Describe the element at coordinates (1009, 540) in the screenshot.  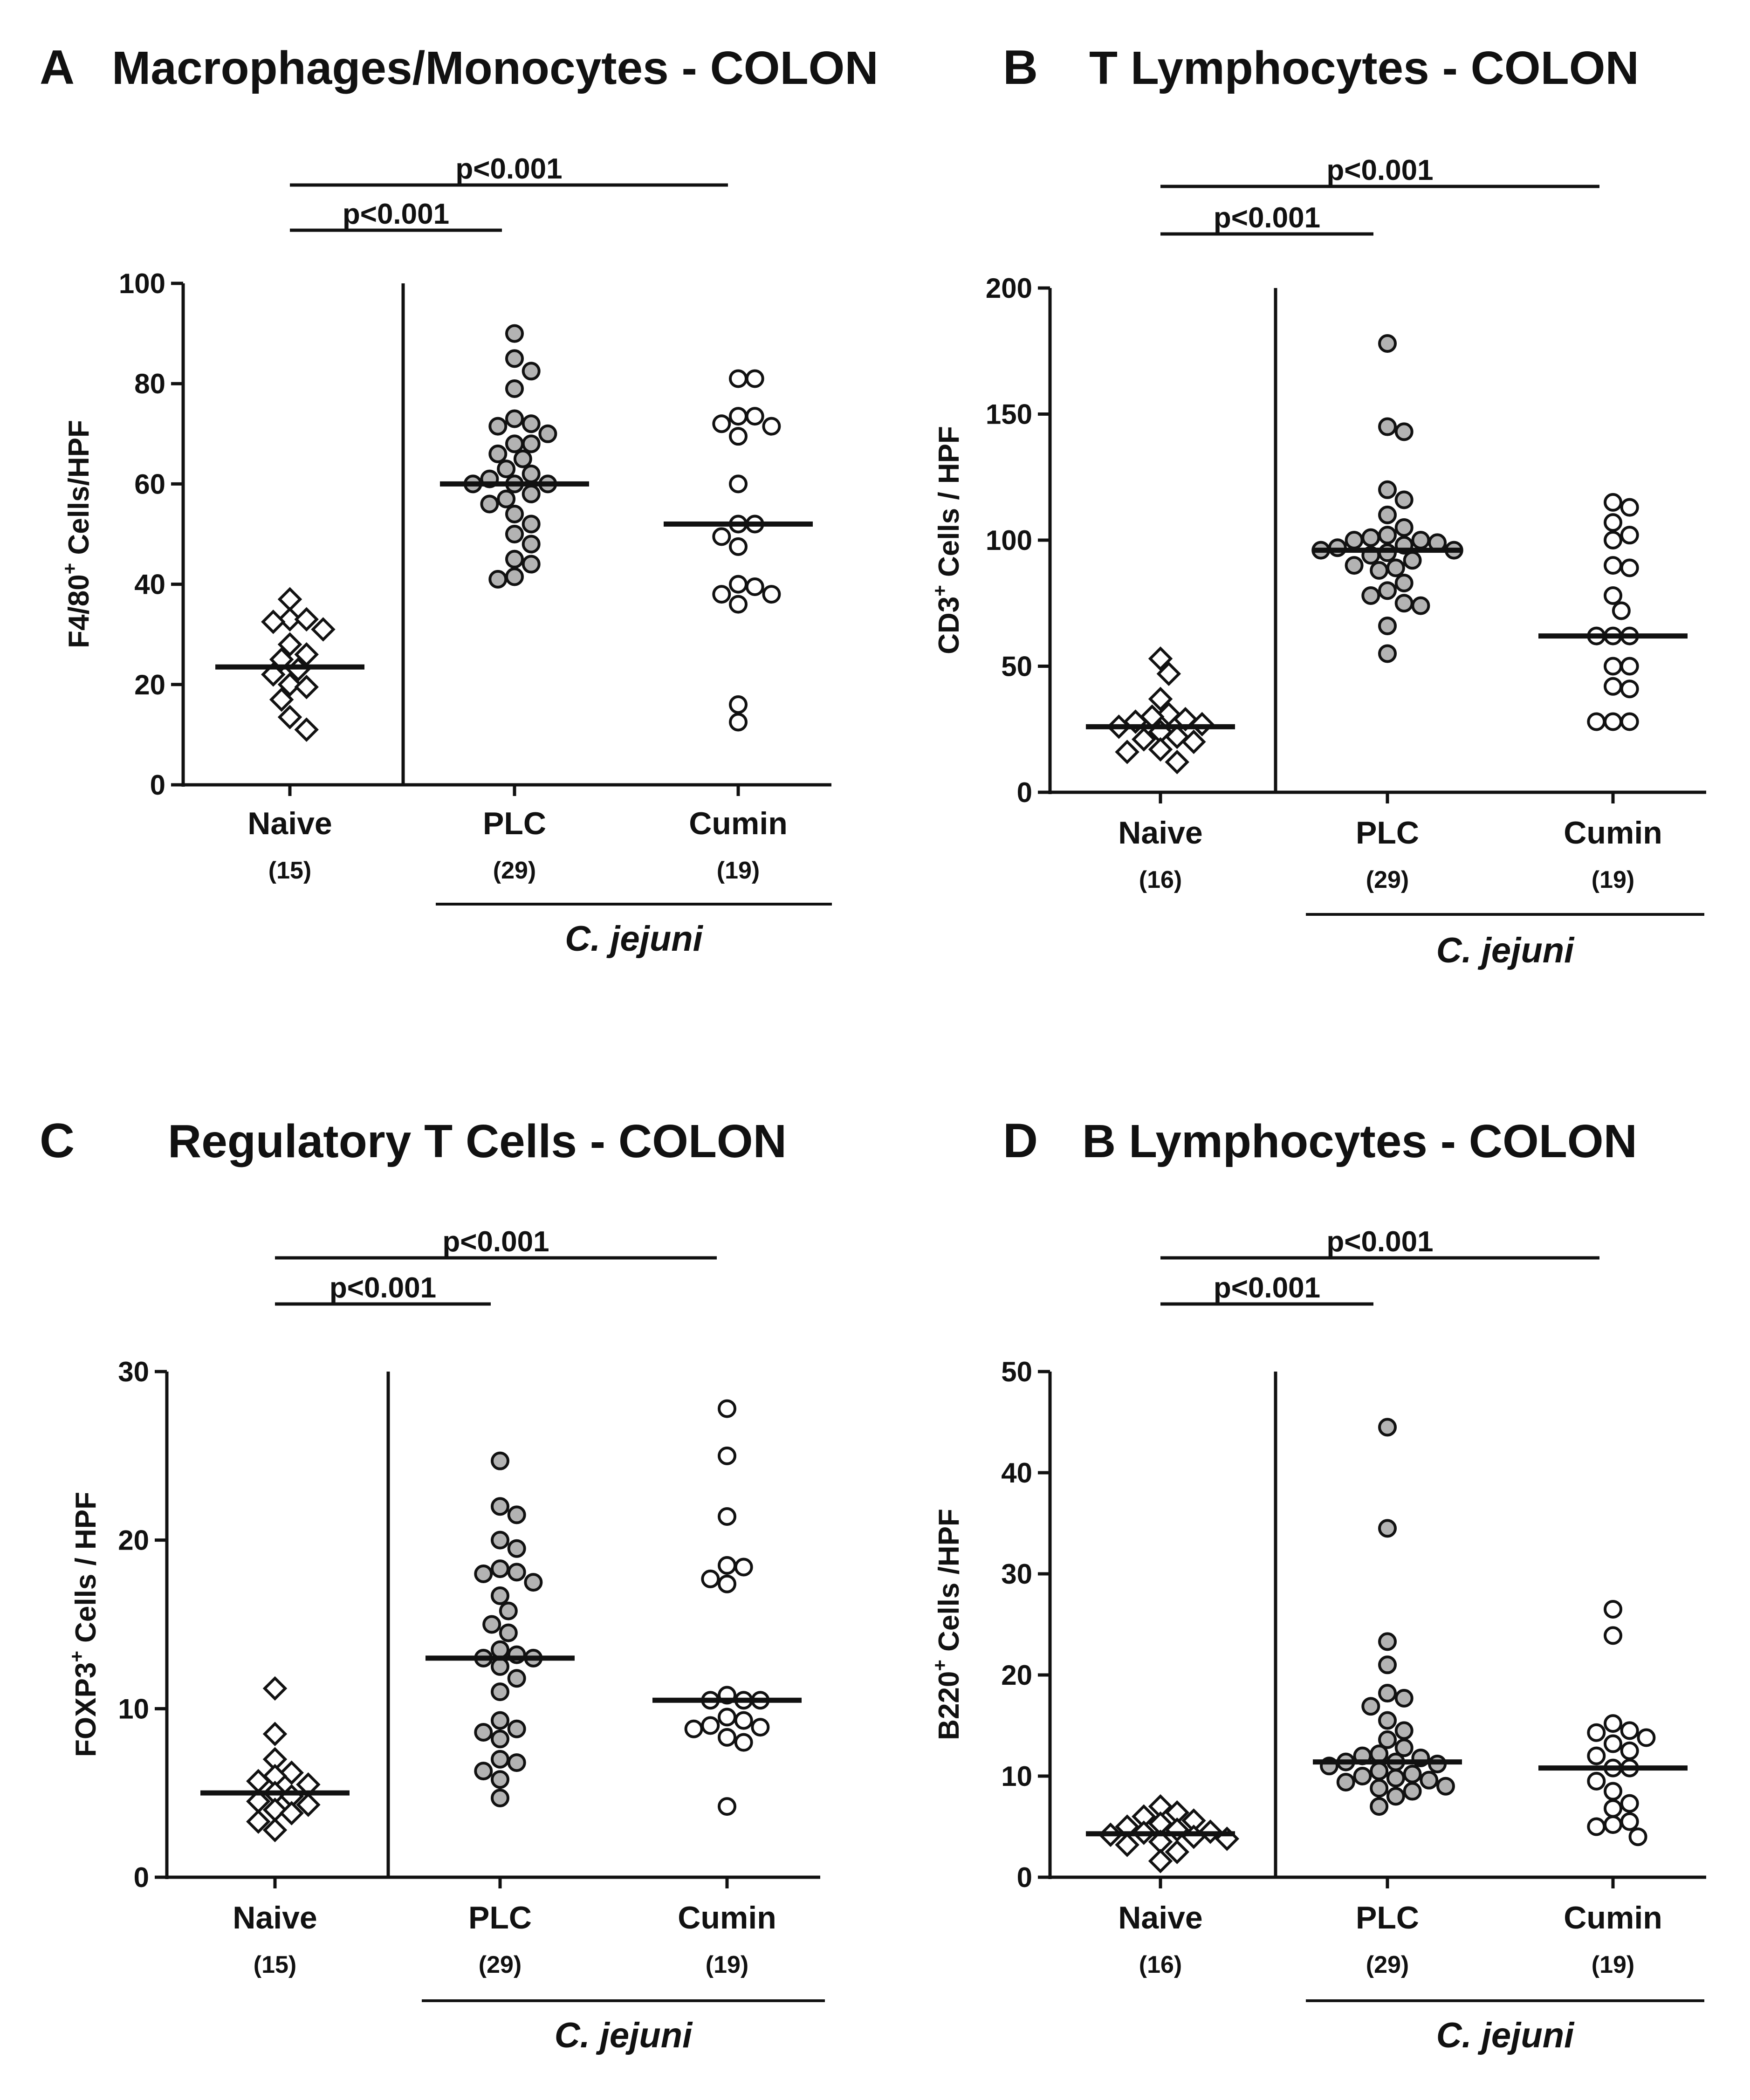
I see `y-tick-label: 100` at that location.